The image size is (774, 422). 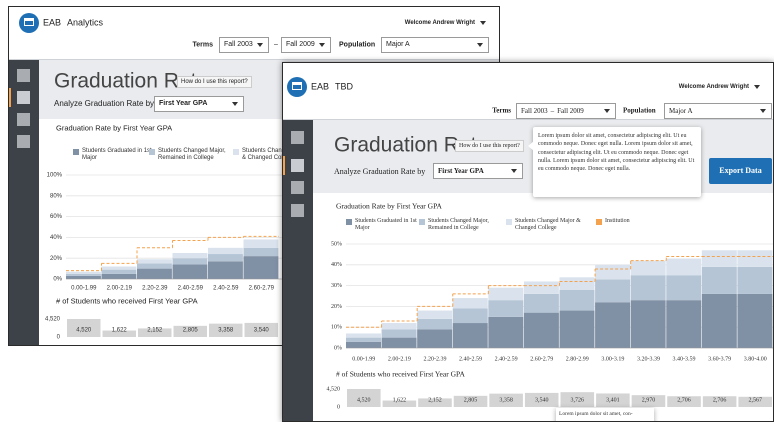 What do you see at coordinates (605, 414) in the screenshot?
I see `count-tooltip: Lorem ipsum dolor sit amet, con-` at bounding box center [605, 414].